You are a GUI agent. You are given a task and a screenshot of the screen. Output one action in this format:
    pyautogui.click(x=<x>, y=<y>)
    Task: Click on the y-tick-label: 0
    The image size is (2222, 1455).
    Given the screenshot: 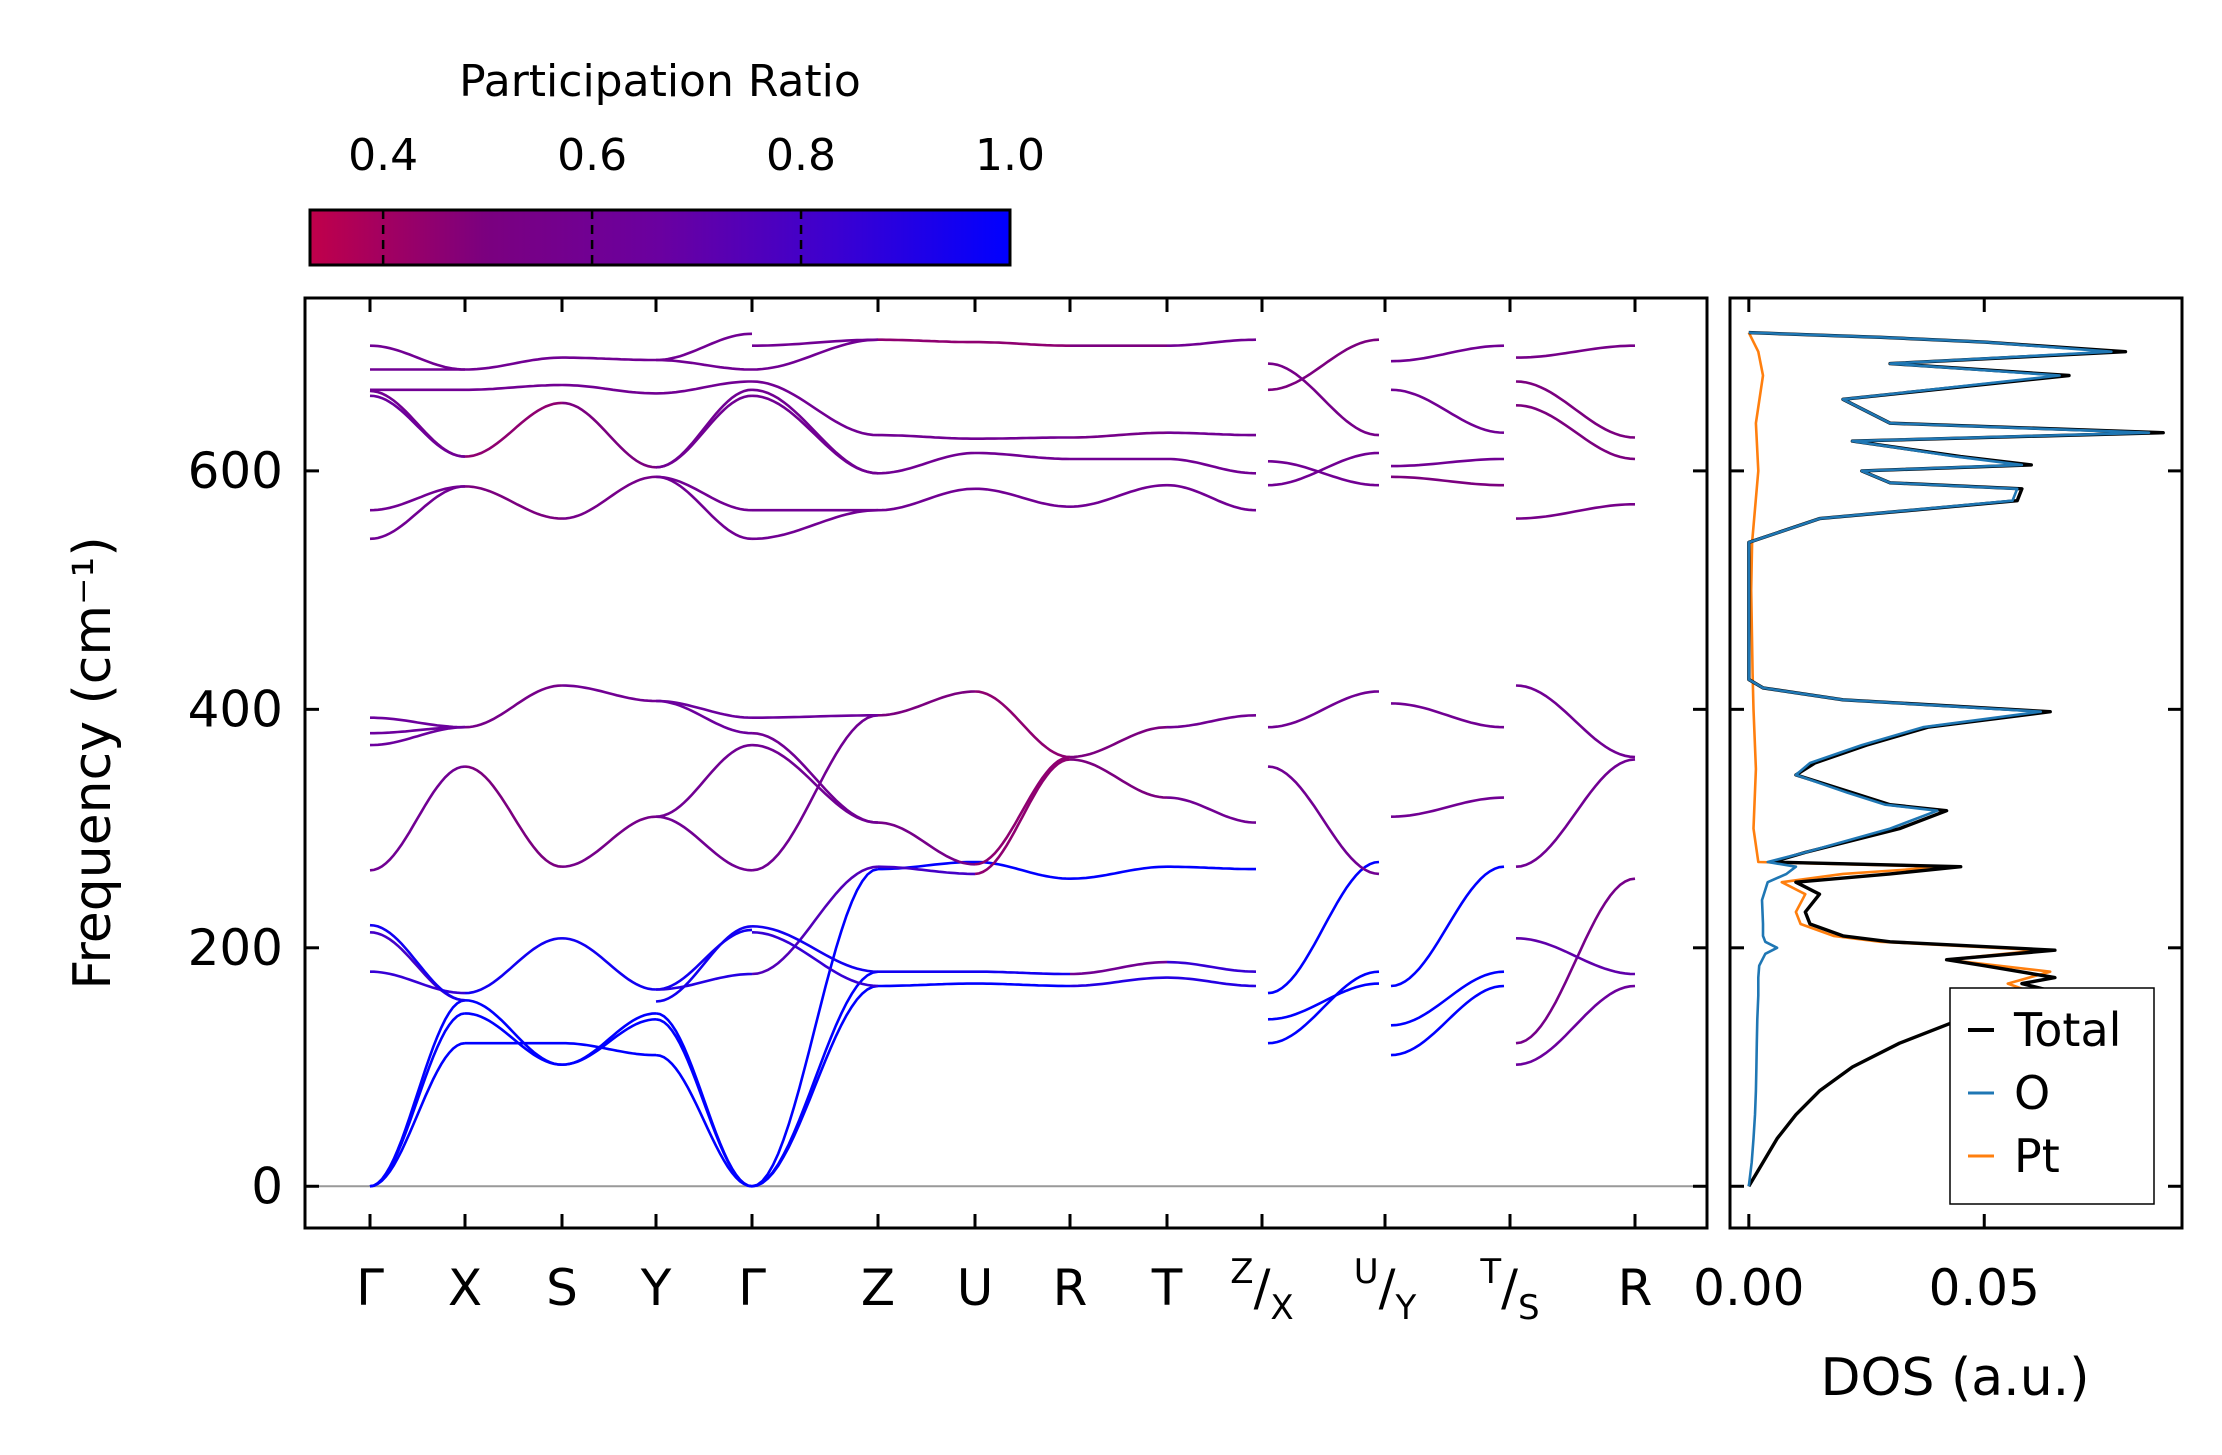 What is the action you would take?
    pyautogui.click(x=267, y=1186)
    